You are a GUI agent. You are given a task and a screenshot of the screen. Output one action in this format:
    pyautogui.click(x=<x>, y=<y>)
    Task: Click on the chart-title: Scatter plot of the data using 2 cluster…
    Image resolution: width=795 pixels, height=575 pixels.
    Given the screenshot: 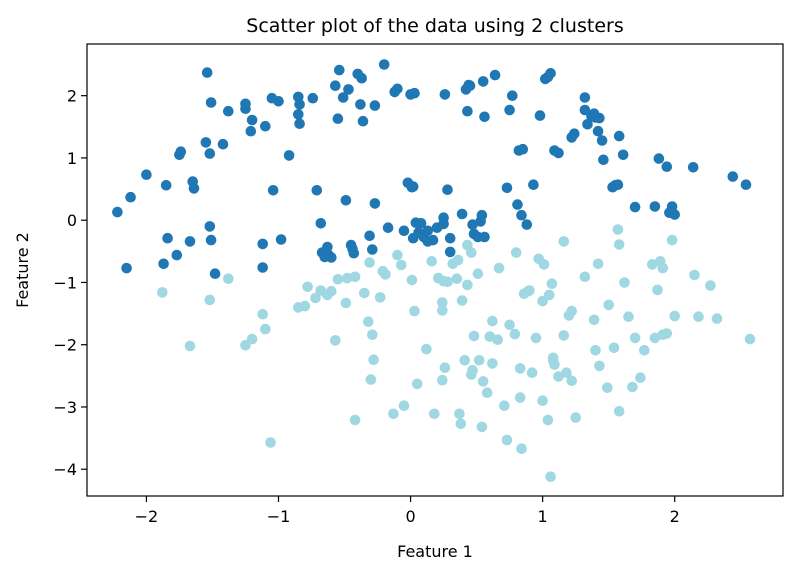 What is the action you would take?
    pyautogui.click(x=434, y=26)
    